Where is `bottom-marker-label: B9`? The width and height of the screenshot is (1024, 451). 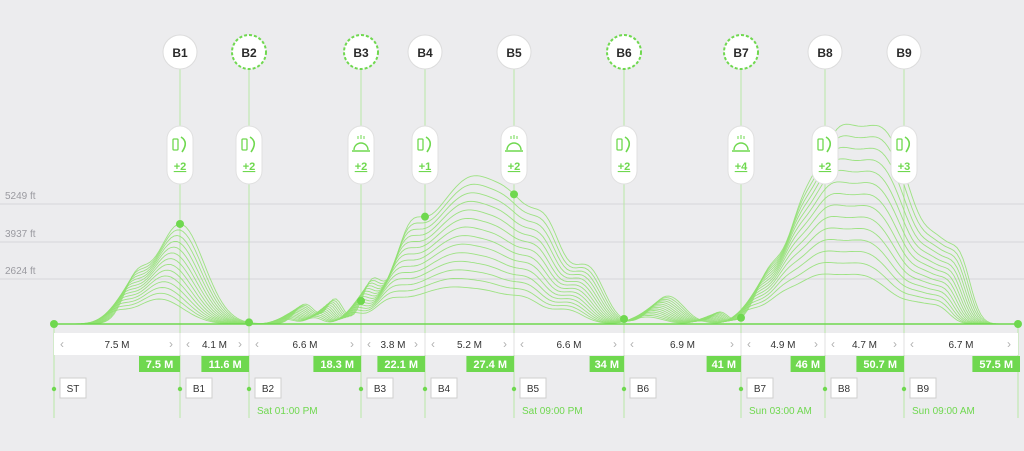
bottom-marker-label: B9 is located at coordinates (923, 389).